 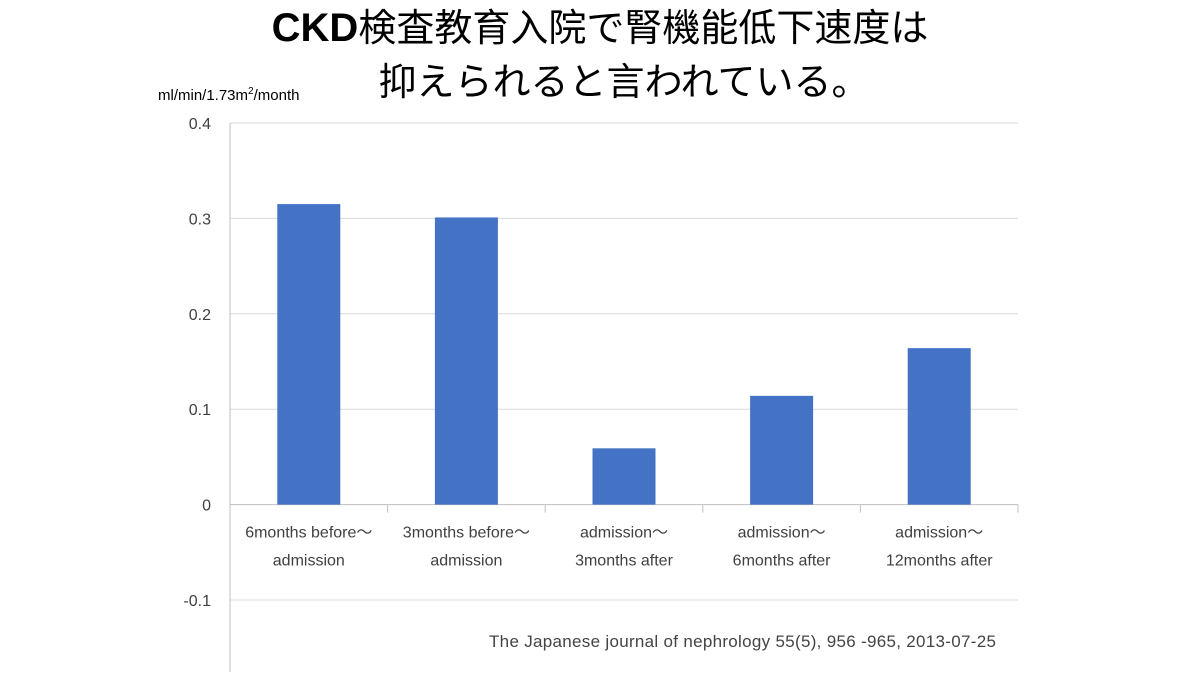 I want to click on y-axis-label-main: ml/min/1.73m, so click(x=203, y=95).